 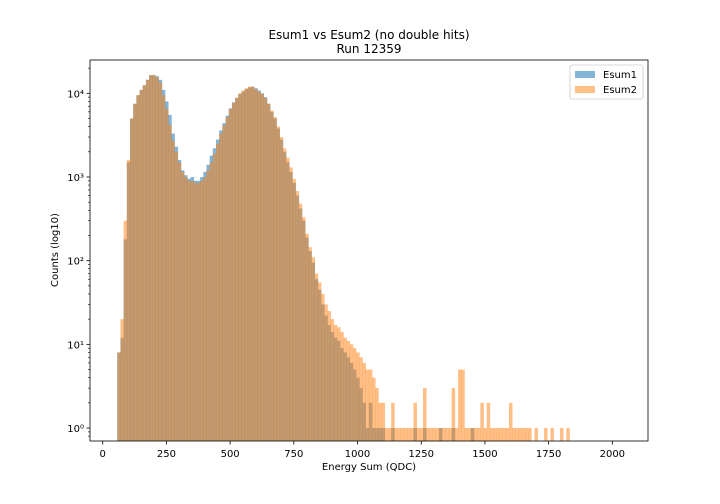 I want to click on y-tick-label-0: 10⁰, so click(x=75, y=429).